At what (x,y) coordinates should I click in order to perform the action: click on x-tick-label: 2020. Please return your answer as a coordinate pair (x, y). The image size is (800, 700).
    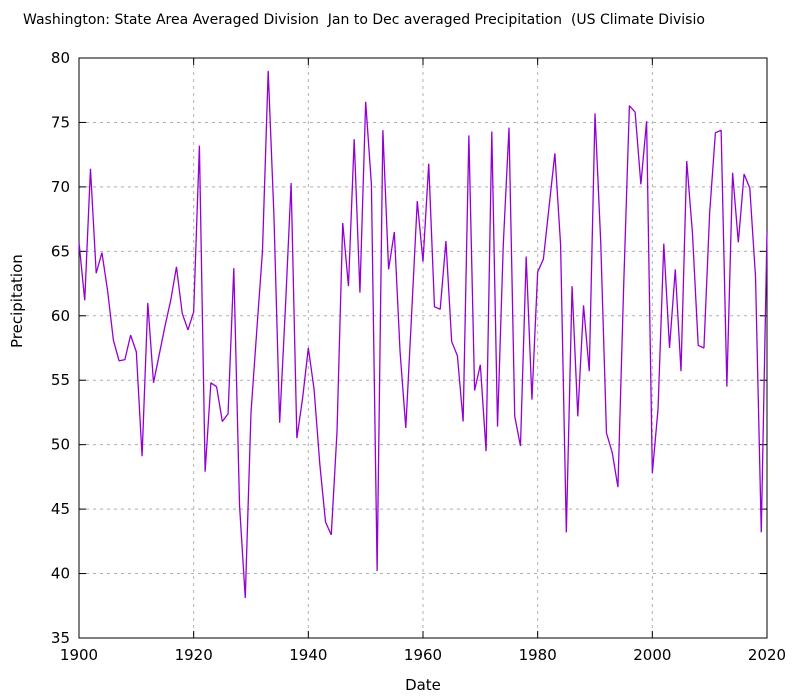
    Looking at the image, I should click on (767, 655).